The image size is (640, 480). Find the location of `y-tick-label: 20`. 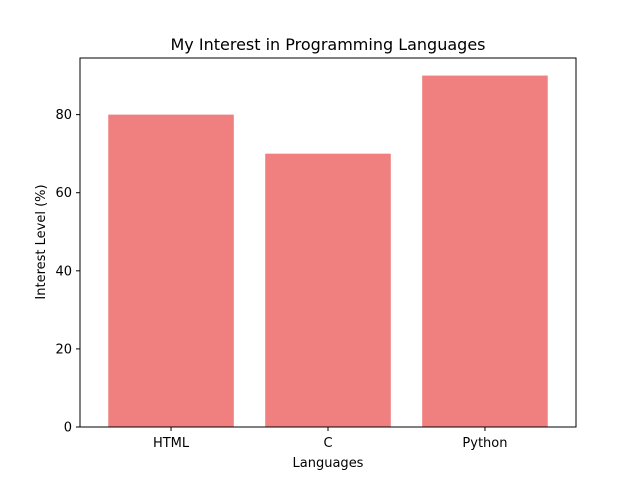

y-tick-label: 20 is located at coordinates (63, 349).